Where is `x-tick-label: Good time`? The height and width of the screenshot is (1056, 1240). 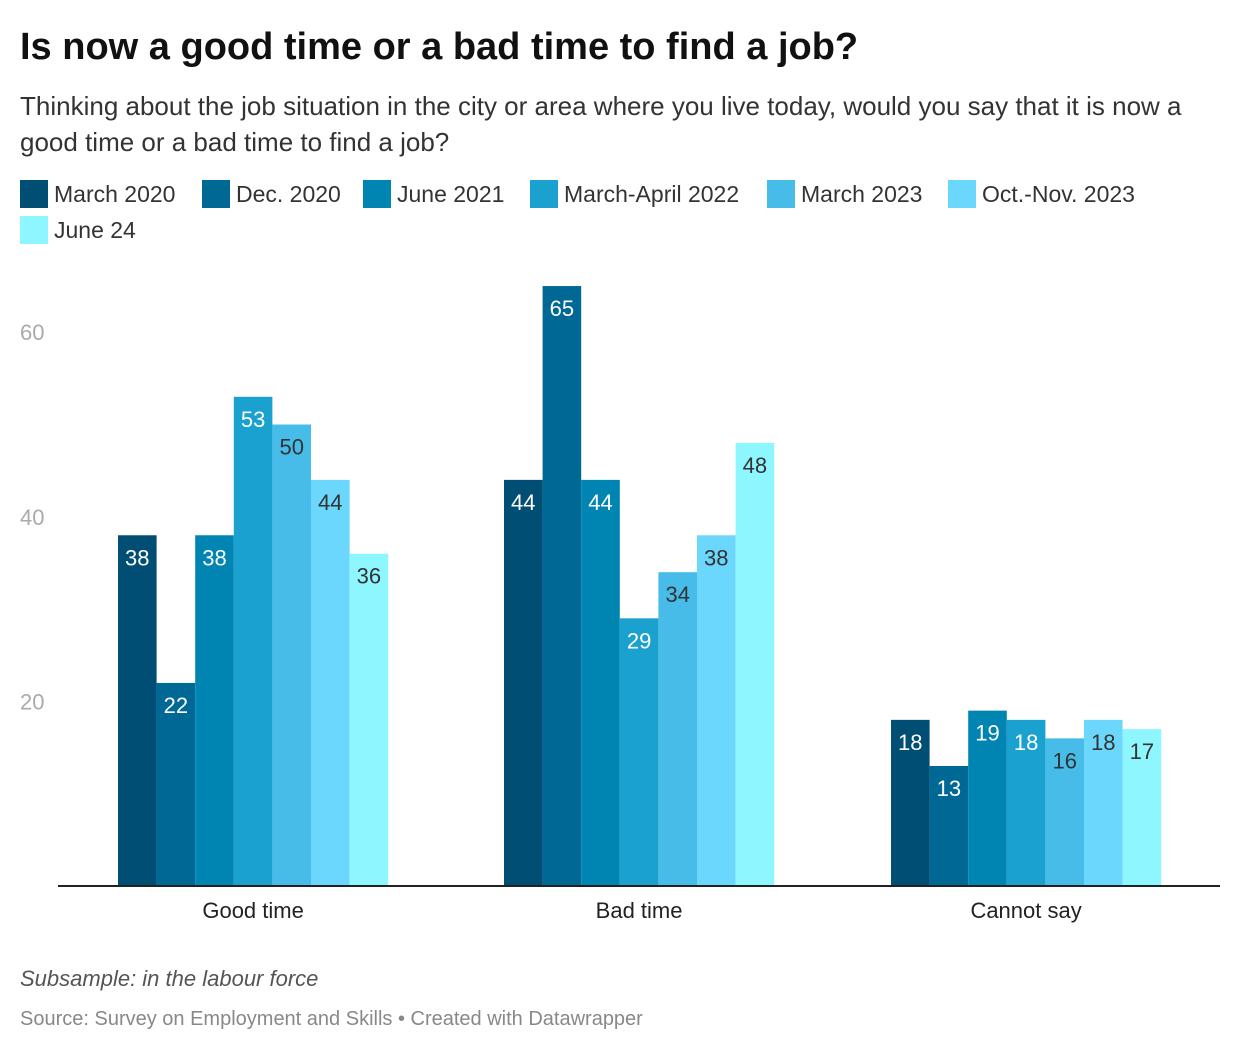 x-tick-label: Good time is located at coordinates (253, 910).